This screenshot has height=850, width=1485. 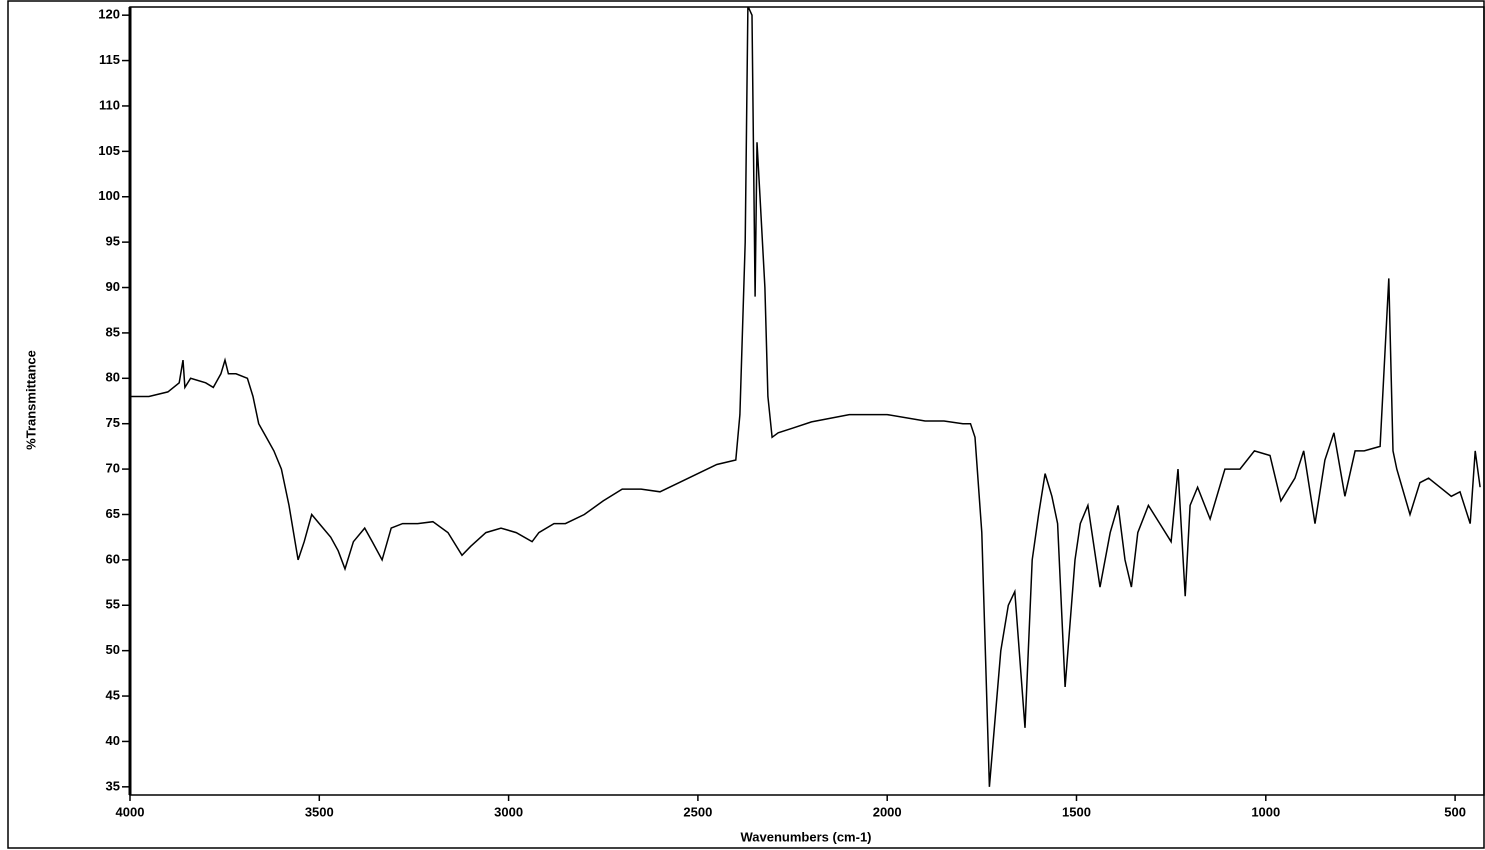 I want to click on y-tick-label: 80, so click(x=113, y=377).